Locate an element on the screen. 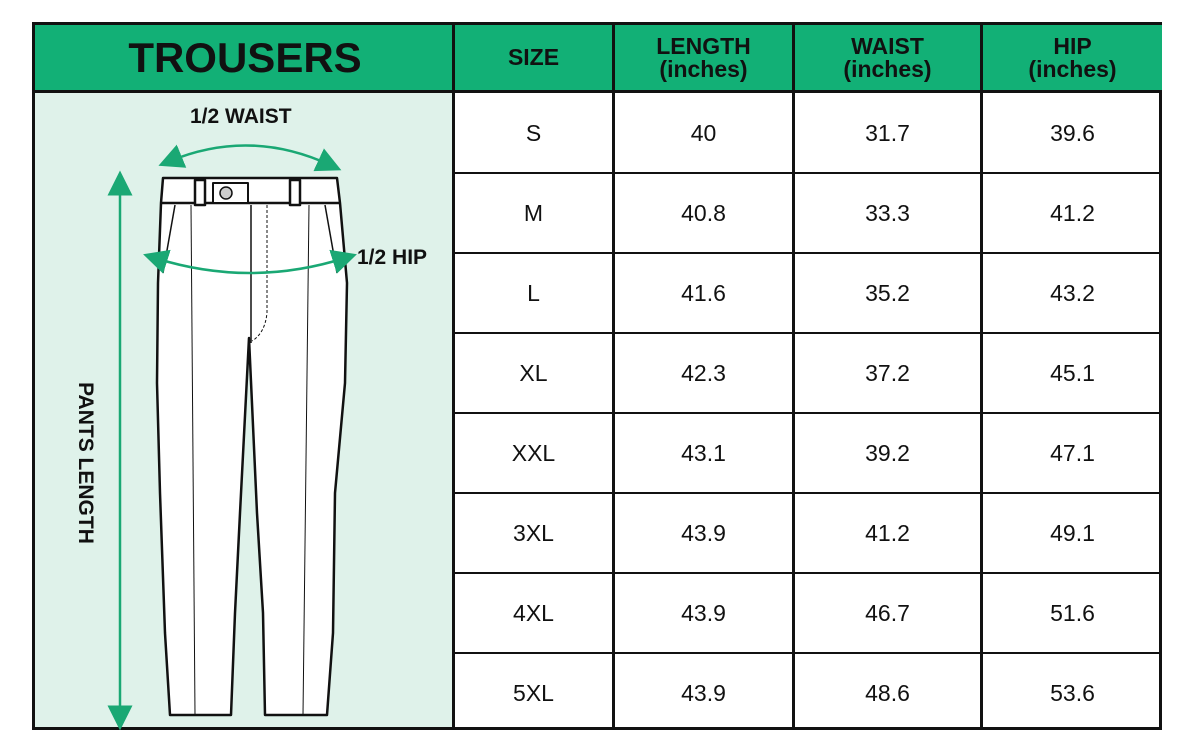  measurement-cell: 31.7 is located at coordinates (887, 132).